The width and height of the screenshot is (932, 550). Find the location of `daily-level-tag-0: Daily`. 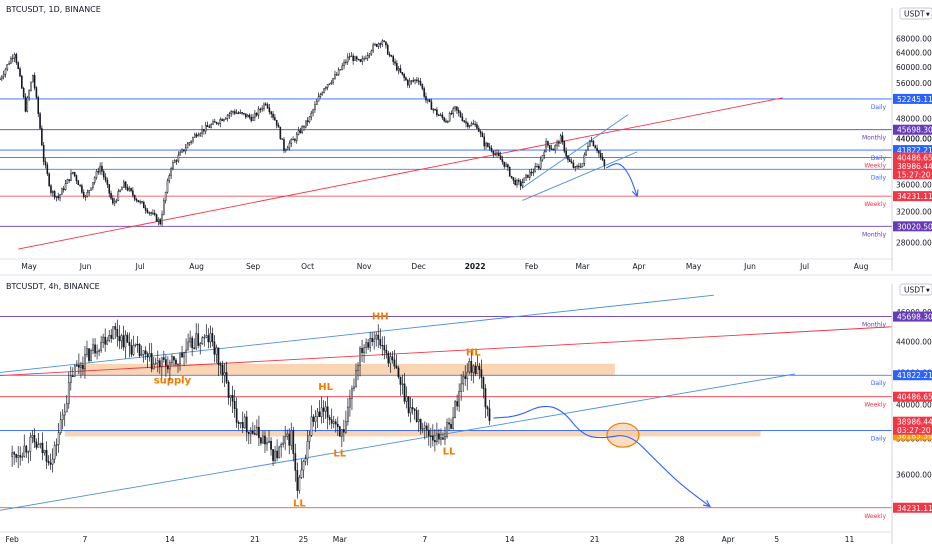

daily-level-tag-0: Daily is located at coordinates (879, 107).